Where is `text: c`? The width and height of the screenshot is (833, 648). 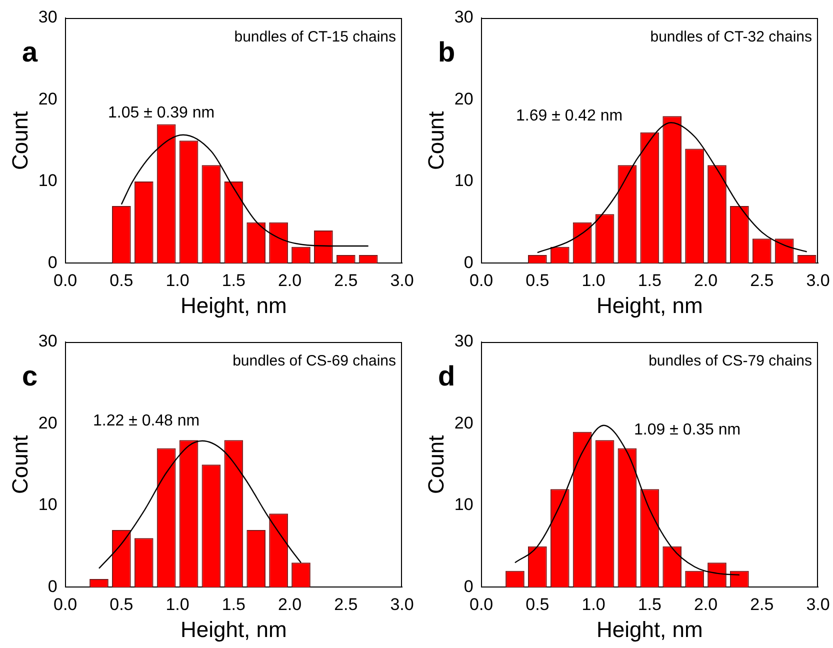
text: c is located at coordinates (30, 376).